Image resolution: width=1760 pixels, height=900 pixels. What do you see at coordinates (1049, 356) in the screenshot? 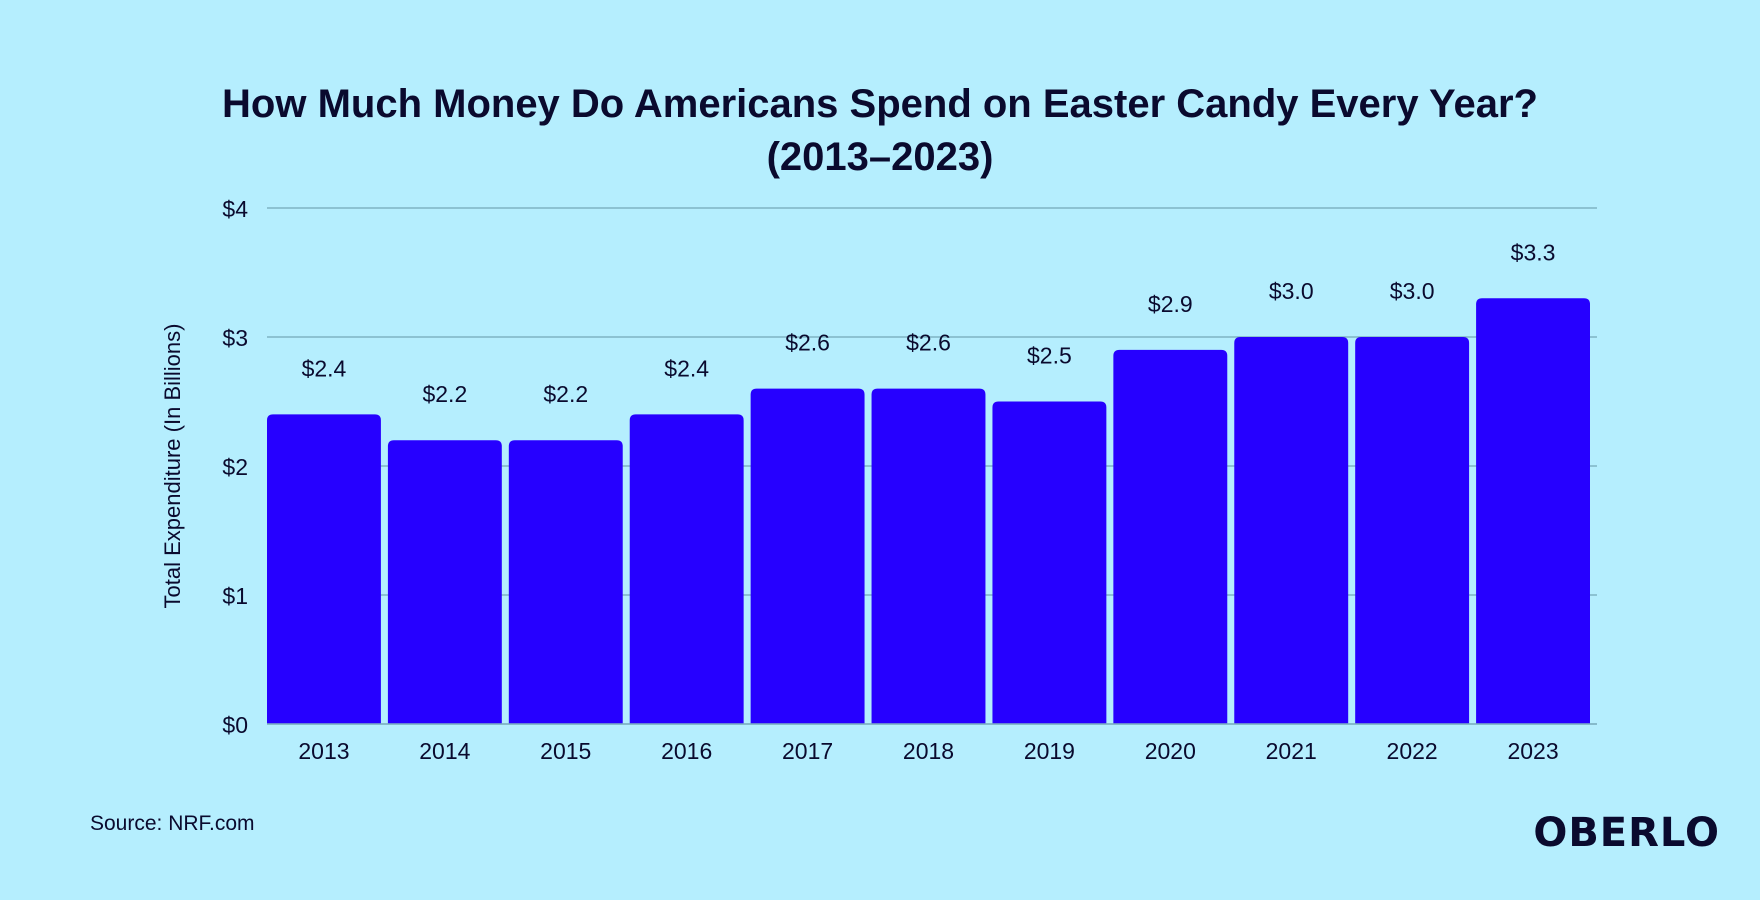
I see `data-label: $2.5` at bounding box center [1049, 356].